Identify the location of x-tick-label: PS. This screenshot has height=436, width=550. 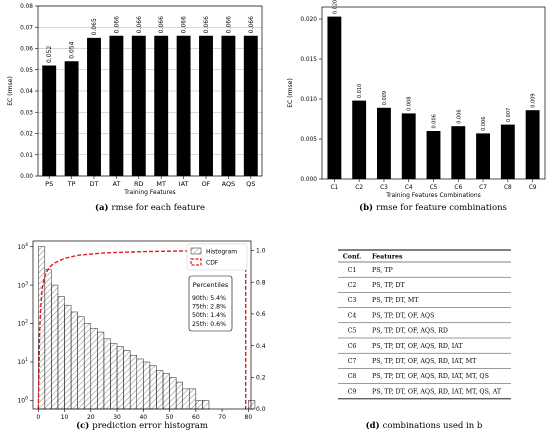
(49, 184).